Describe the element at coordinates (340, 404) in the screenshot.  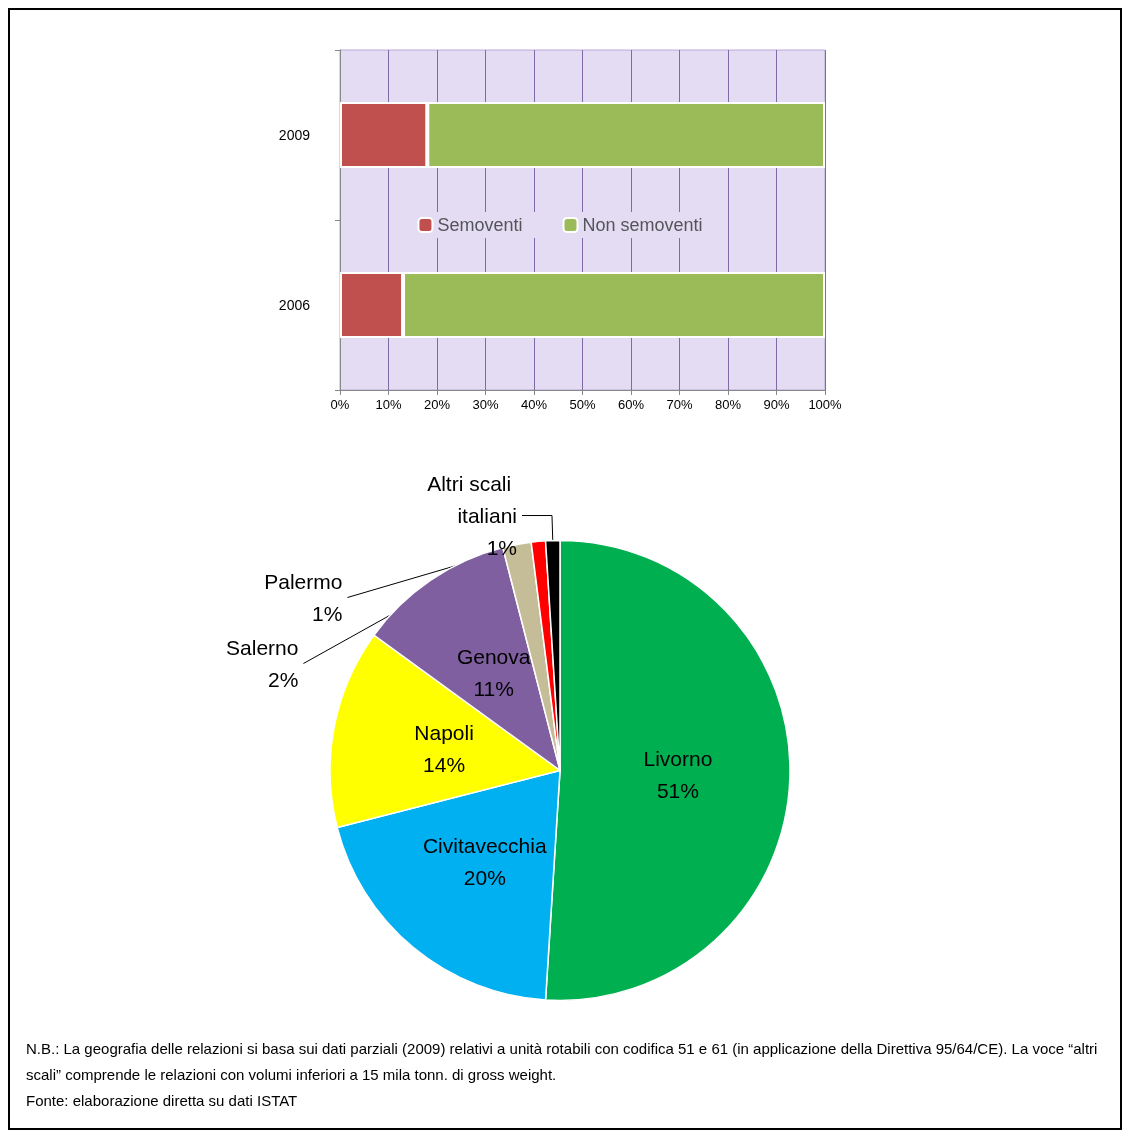
I see `x-tick-label: 0%` at that location.